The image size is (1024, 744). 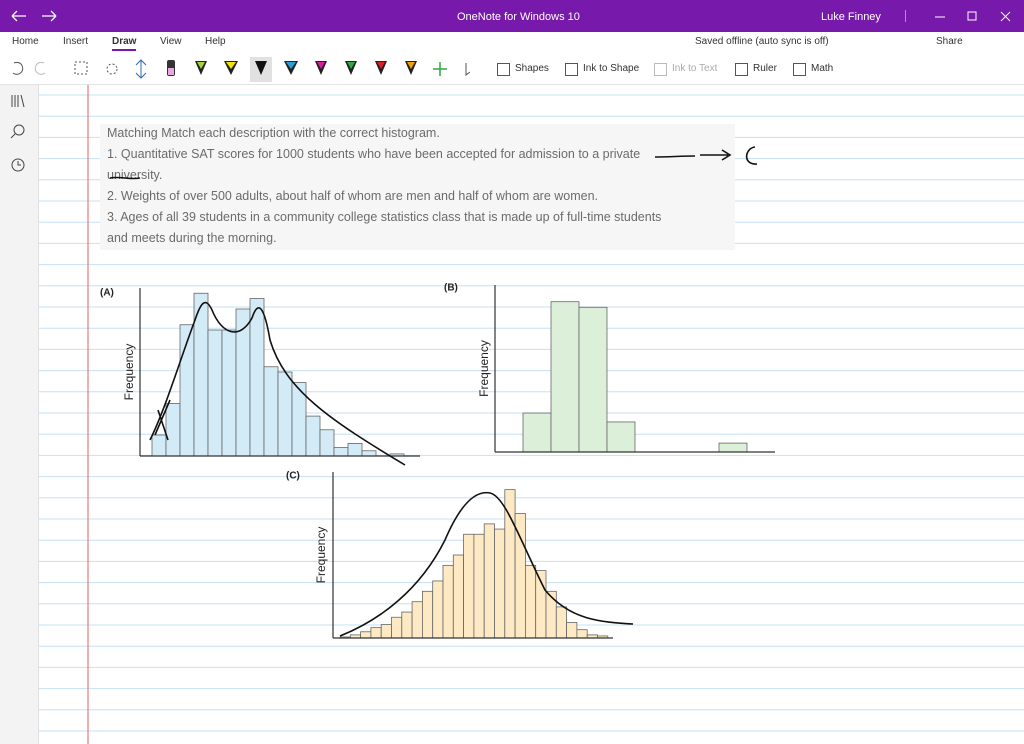 What do you see at coordinates (512, 69) in the screenshot?
I see `draw-toolbar: Shapes Ink to Shape Ink to Text Ruler Math` at bounding box center [512, 69].